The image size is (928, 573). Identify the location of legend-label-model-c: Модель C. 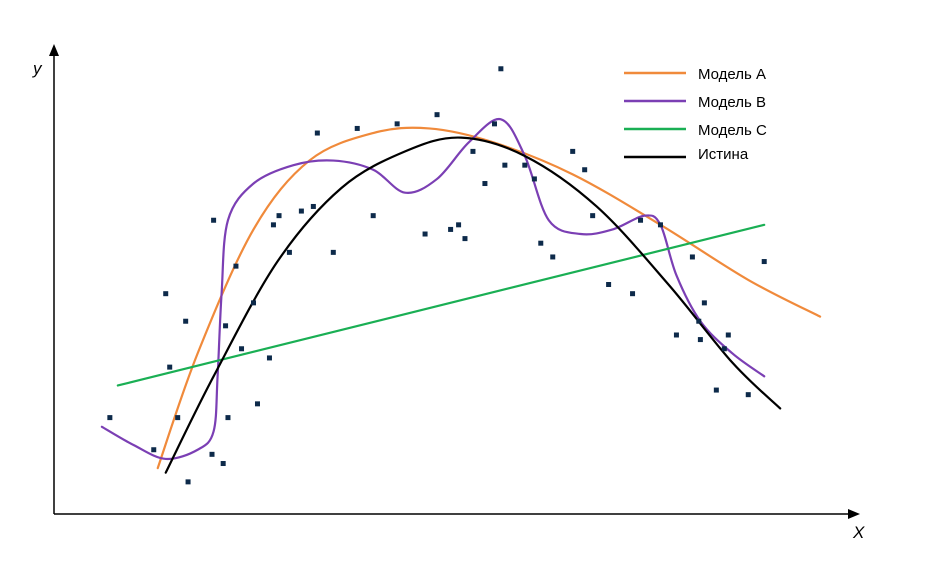
(732, 130).